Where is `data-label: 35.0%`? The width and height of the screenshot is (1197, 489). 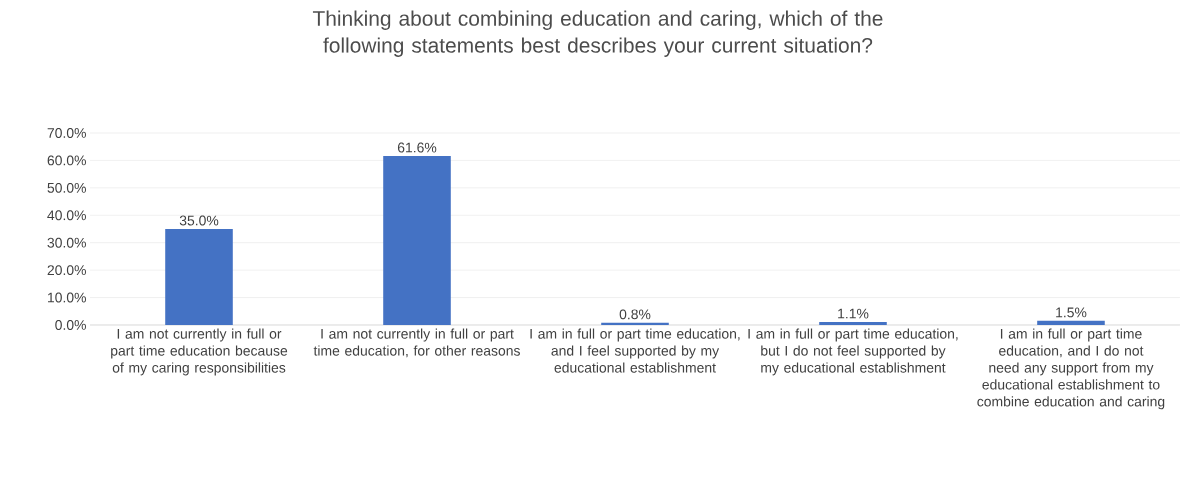
data-label: 35.0% is located at coordinates (199, 220).